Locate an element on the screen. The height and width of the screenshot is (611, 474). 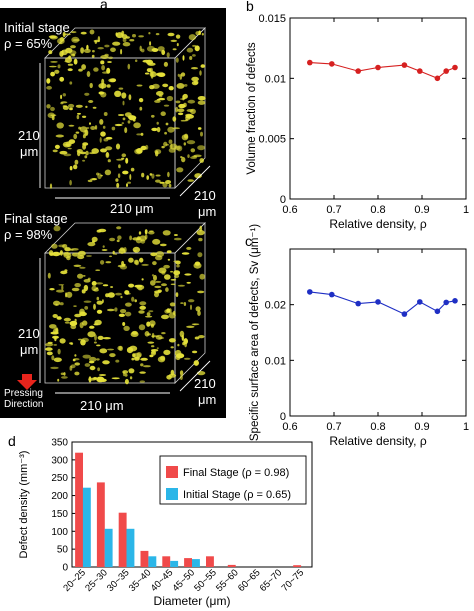
x-tick-label: 45~50 is located at coordinates (183, 580).